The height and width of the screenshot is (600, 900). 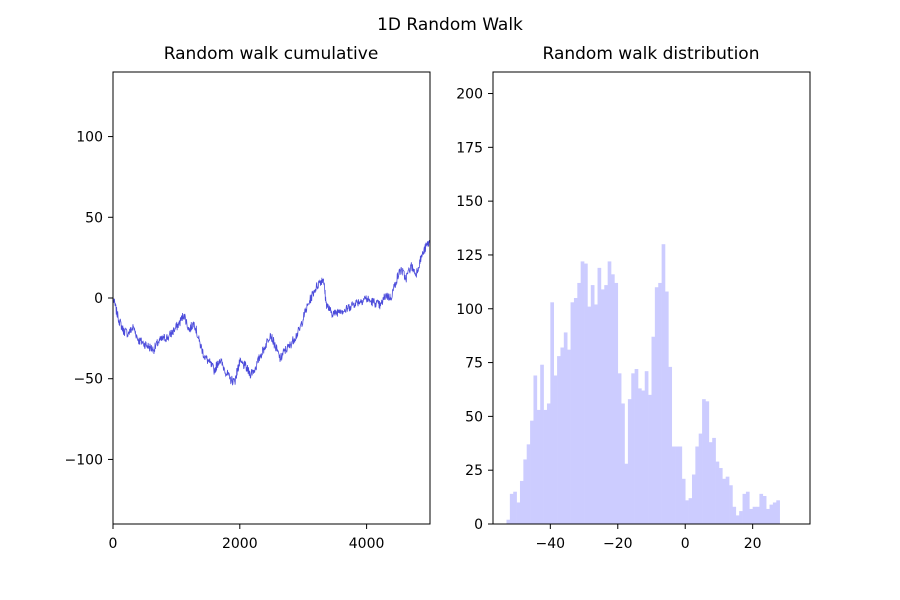 I want to click on distribution-histogram-x-tick-label: 20, so click(x=753, y=544).